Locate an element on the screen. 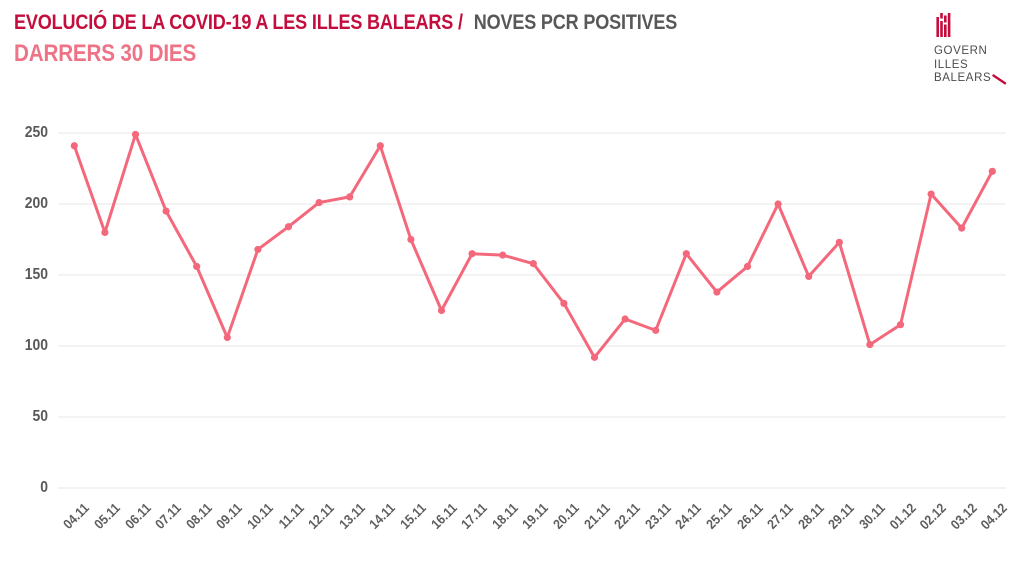 This screenshot has height=576, width=1024. data-point-04.12 is located at coordinates (992, 171).